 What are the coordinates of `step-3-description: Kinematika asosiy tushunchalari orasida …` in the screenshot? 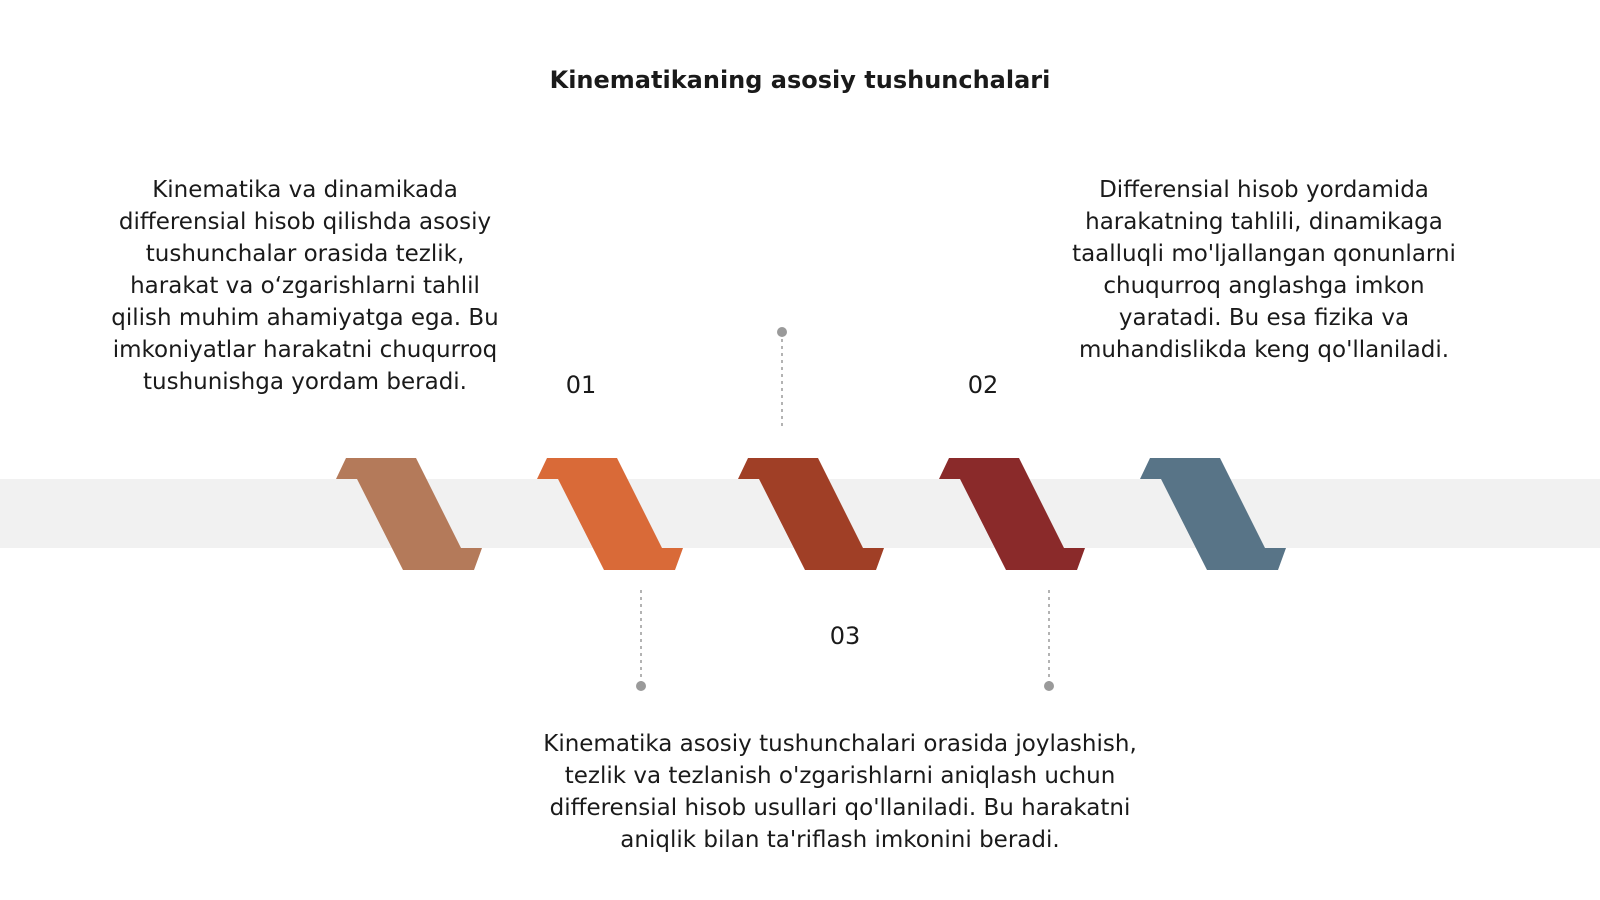 It's located at (840, 792).